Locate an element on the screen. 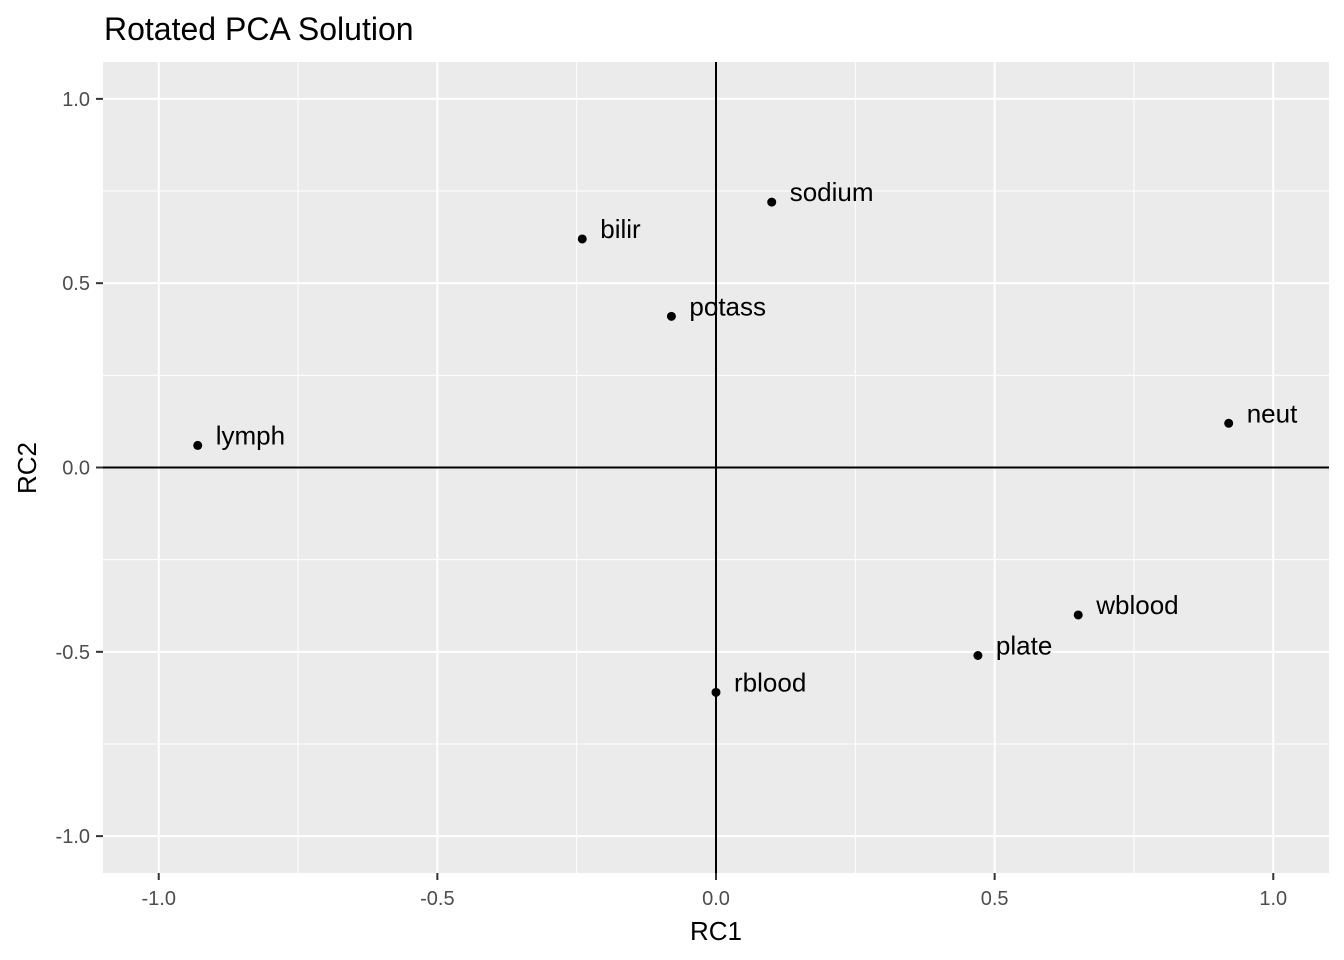  x-tick-label: -0.5 is located at coordinates (437, 899).